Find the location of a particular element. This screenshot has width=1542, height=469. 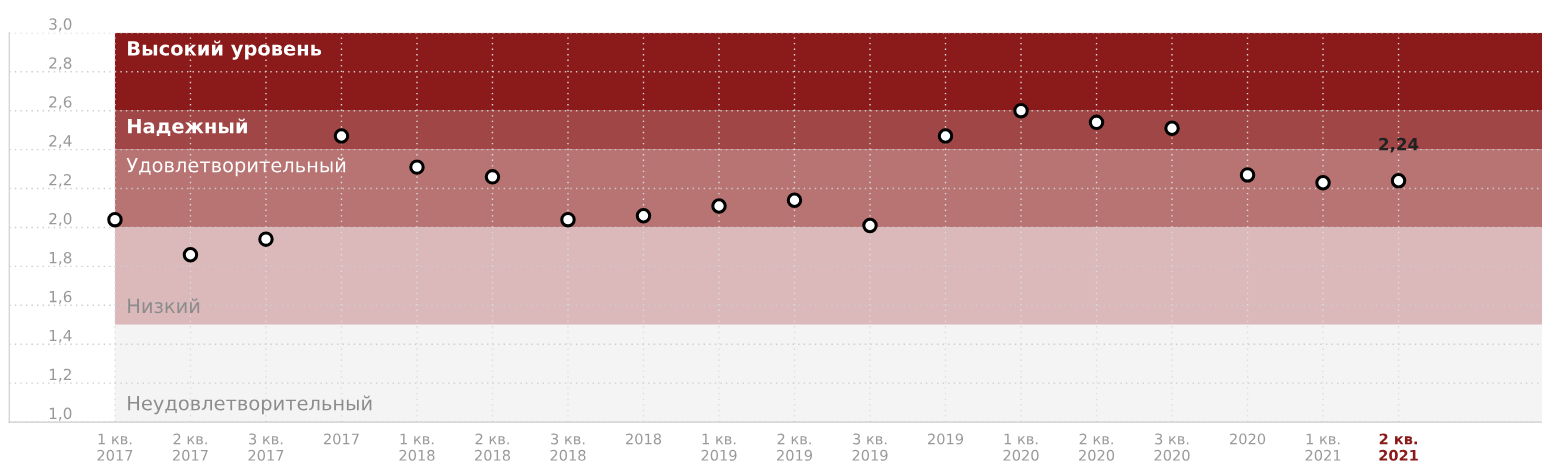

band-label: Удовлетворительный is located at coordinates (236, 167).